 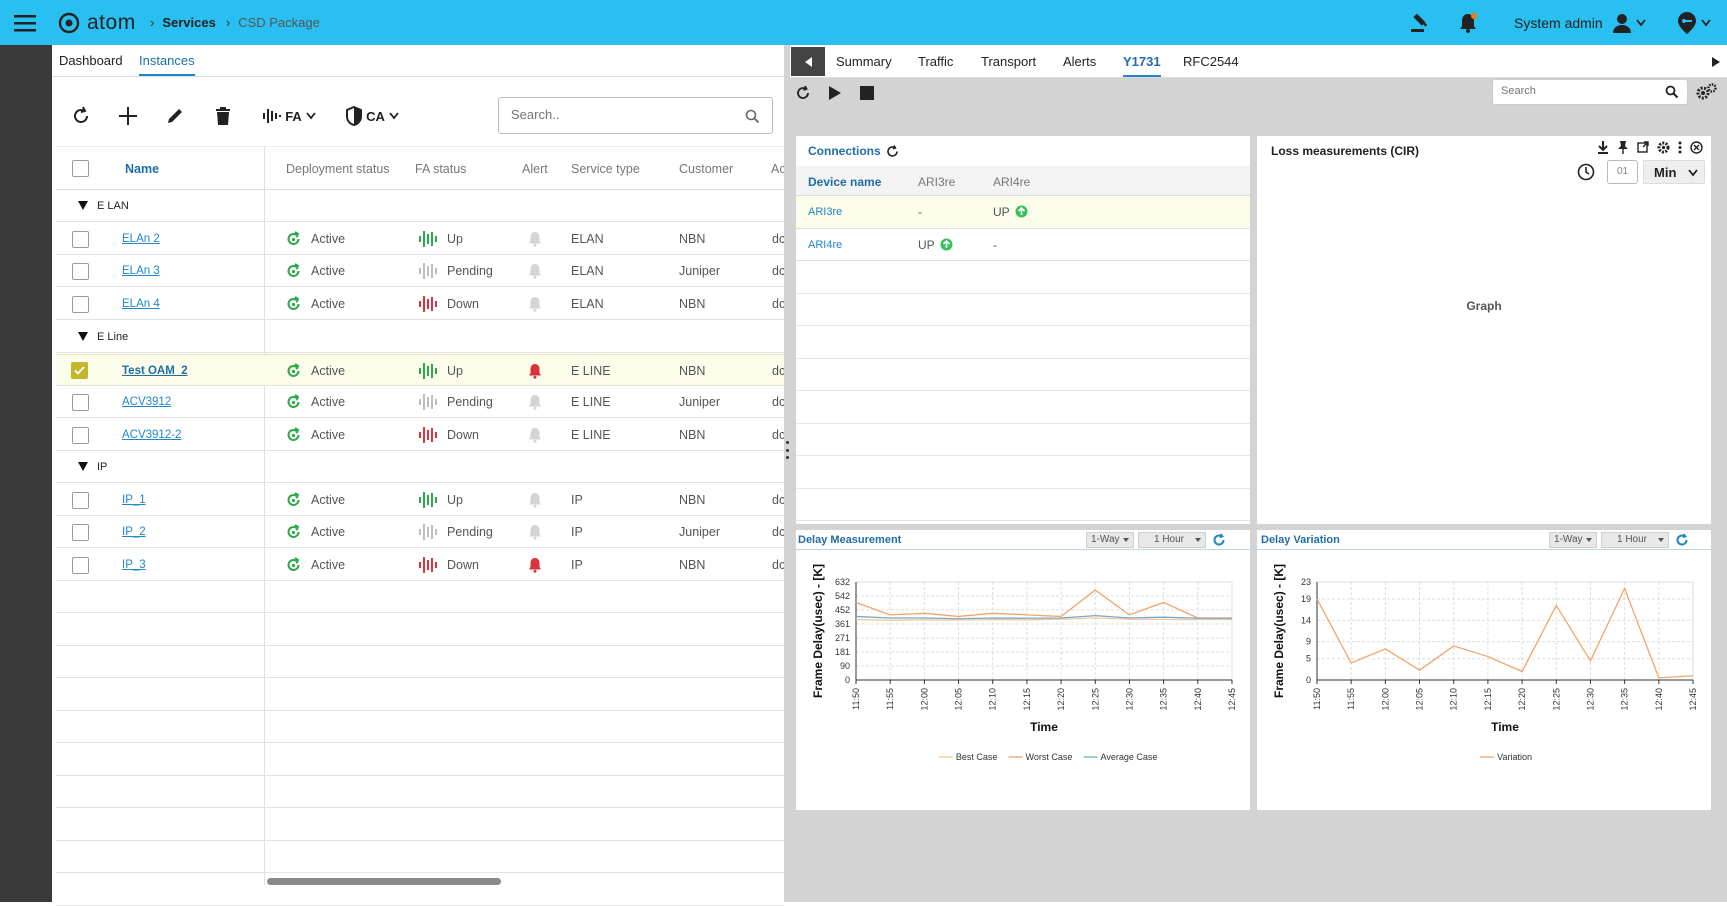 What do you see at coordinates (293, 116) in the screenshot?
I see `fa-filter-label: FA` at bounding box center [293, 116].